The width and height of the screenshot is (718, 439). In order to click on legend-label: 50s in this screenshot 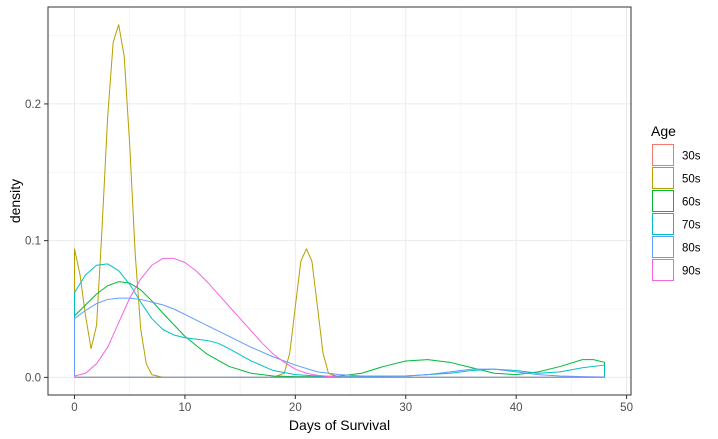, I will do `click(691, 180)`.